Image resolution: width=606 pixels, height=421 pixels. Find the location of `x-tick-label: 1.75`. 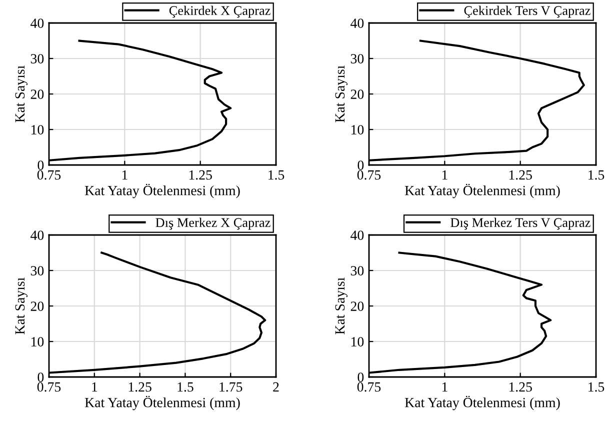

x-tick-label: 1.75 is located at coordinates (231, 387).